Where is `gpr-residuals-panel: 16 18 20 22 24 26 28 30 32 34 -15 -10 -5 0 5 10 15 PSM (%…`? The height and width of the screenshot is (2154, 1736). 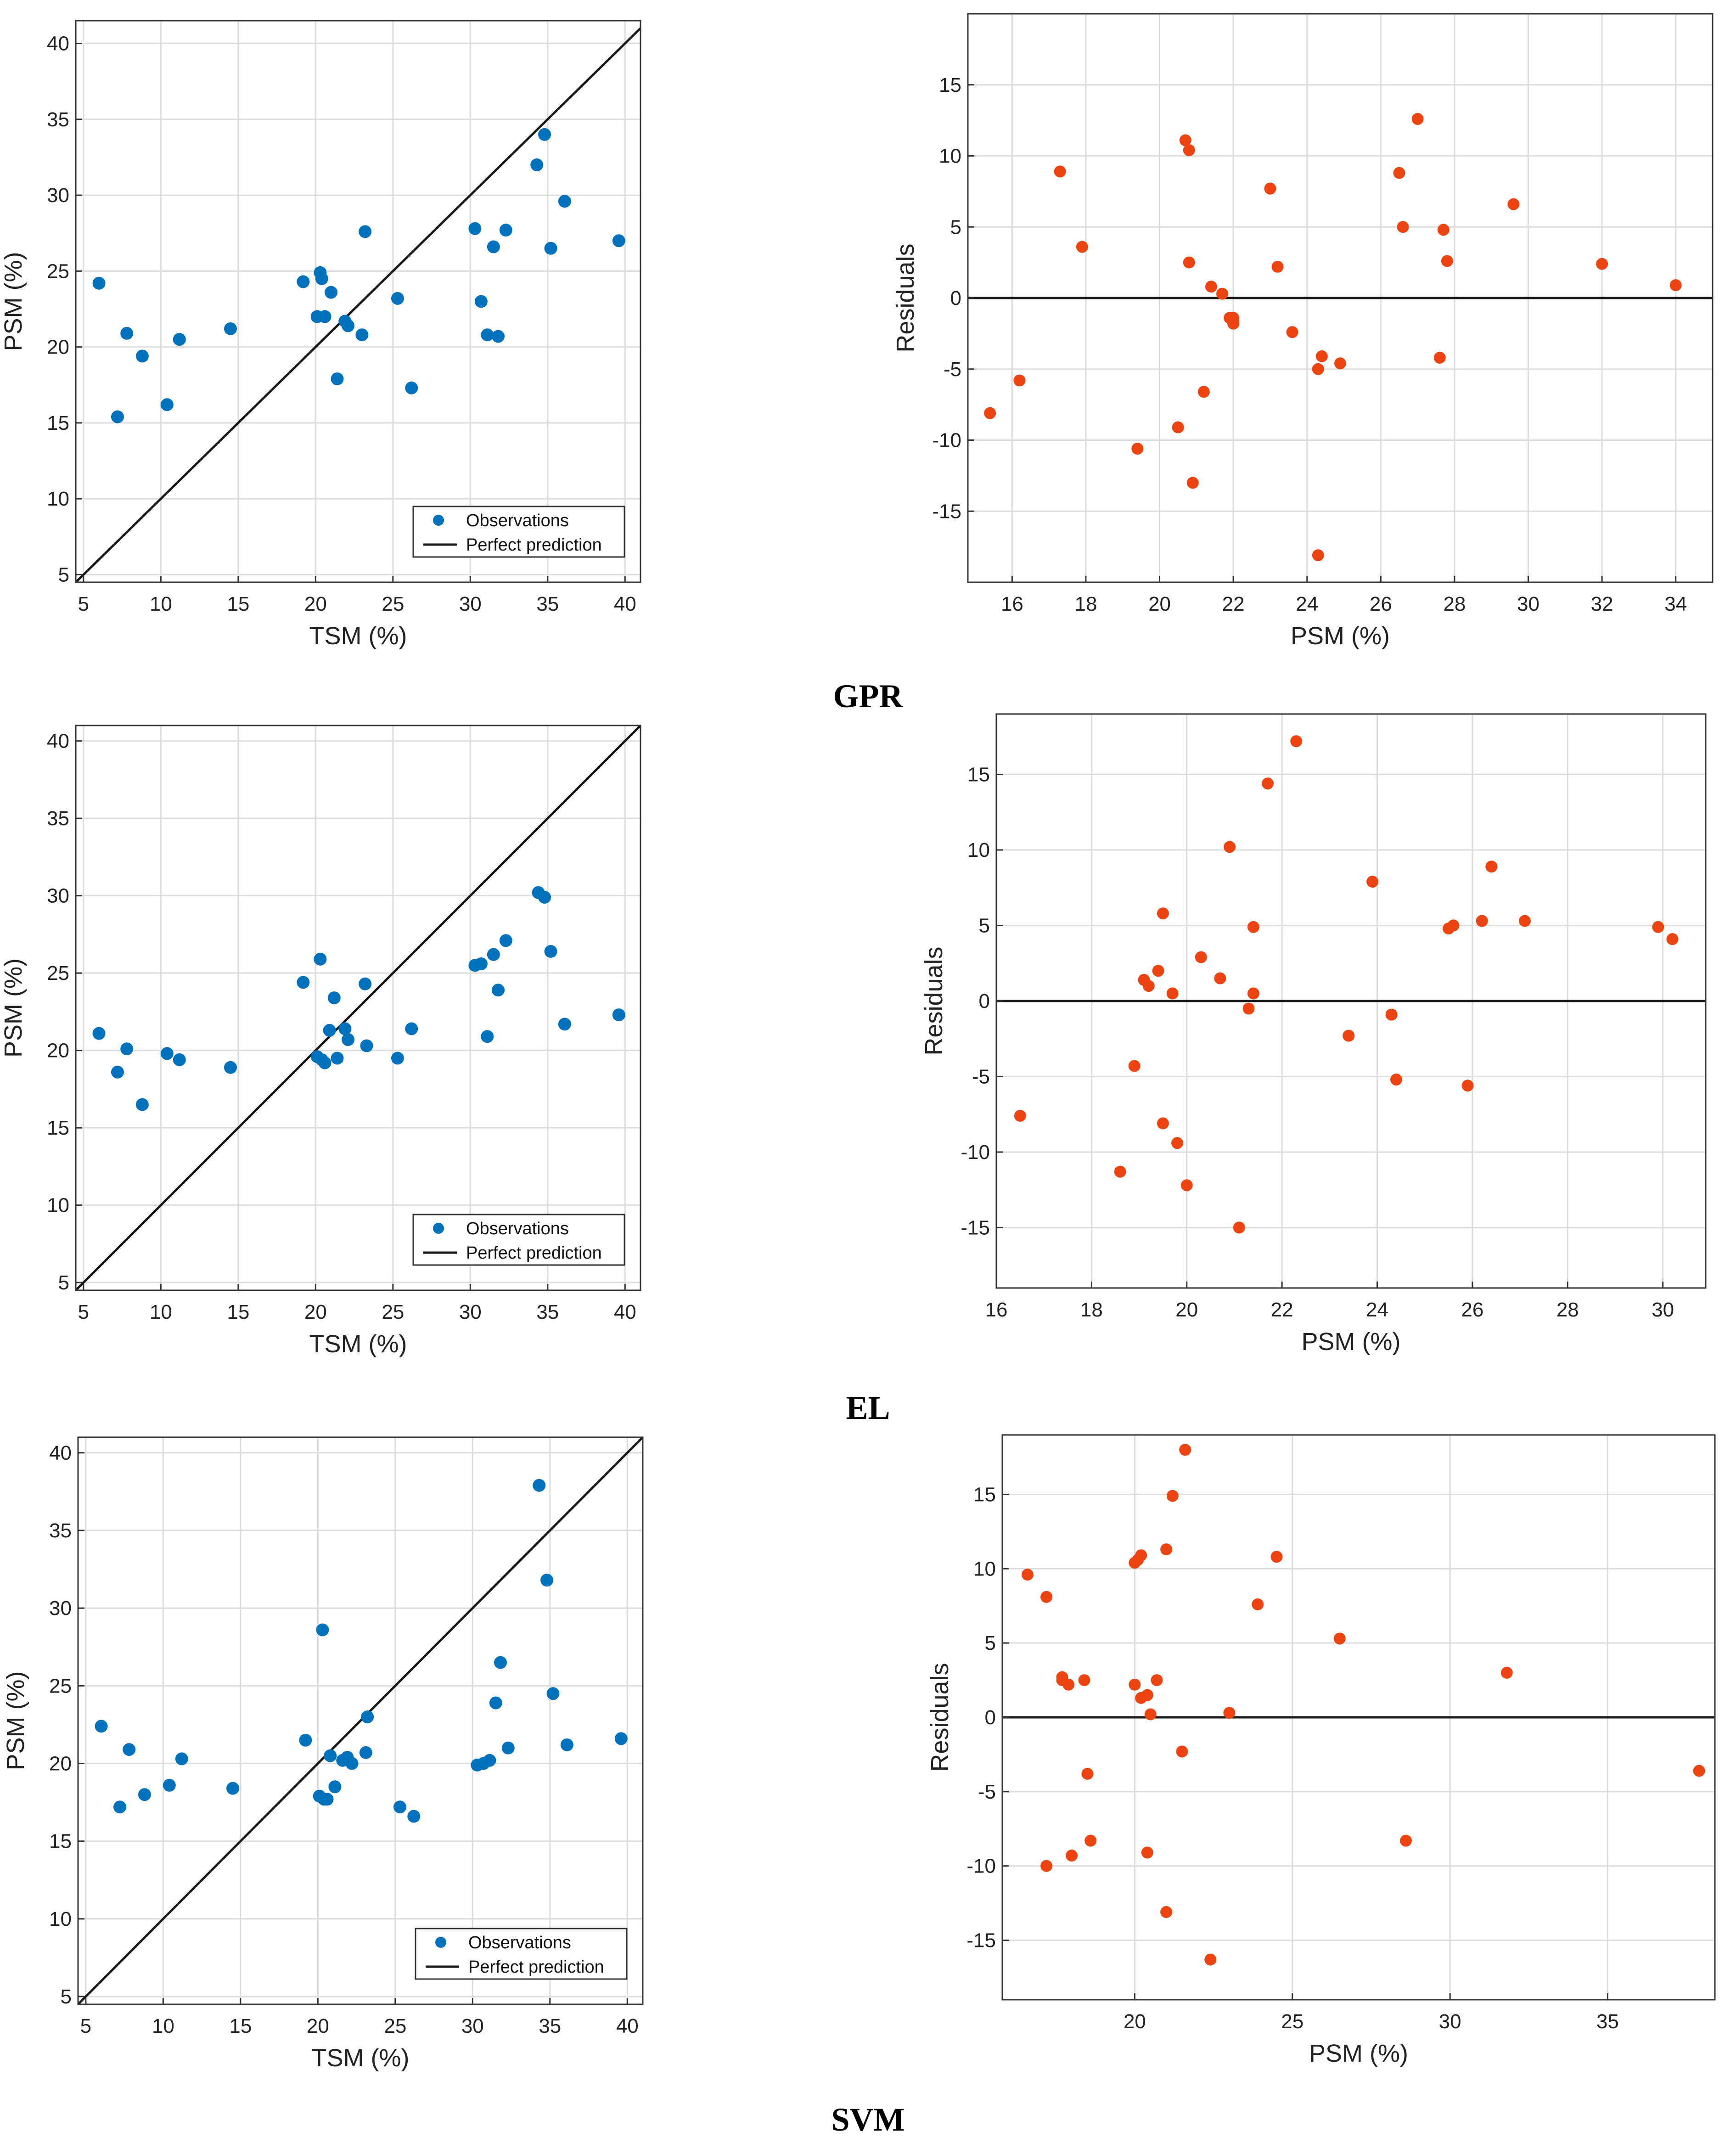
gpr-residuals-panel: 16 18 20 22 24 26 28 30 32 34 -15 -10 -5 0 5 10 15 PSM (%… is located at coordinates (1303, 331).